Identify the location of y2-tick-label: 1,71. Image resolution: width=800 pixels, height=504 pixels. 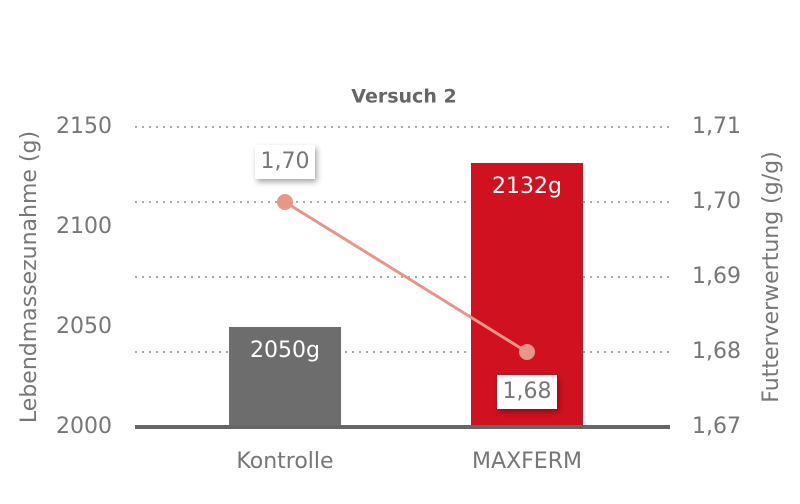
(716, 126).